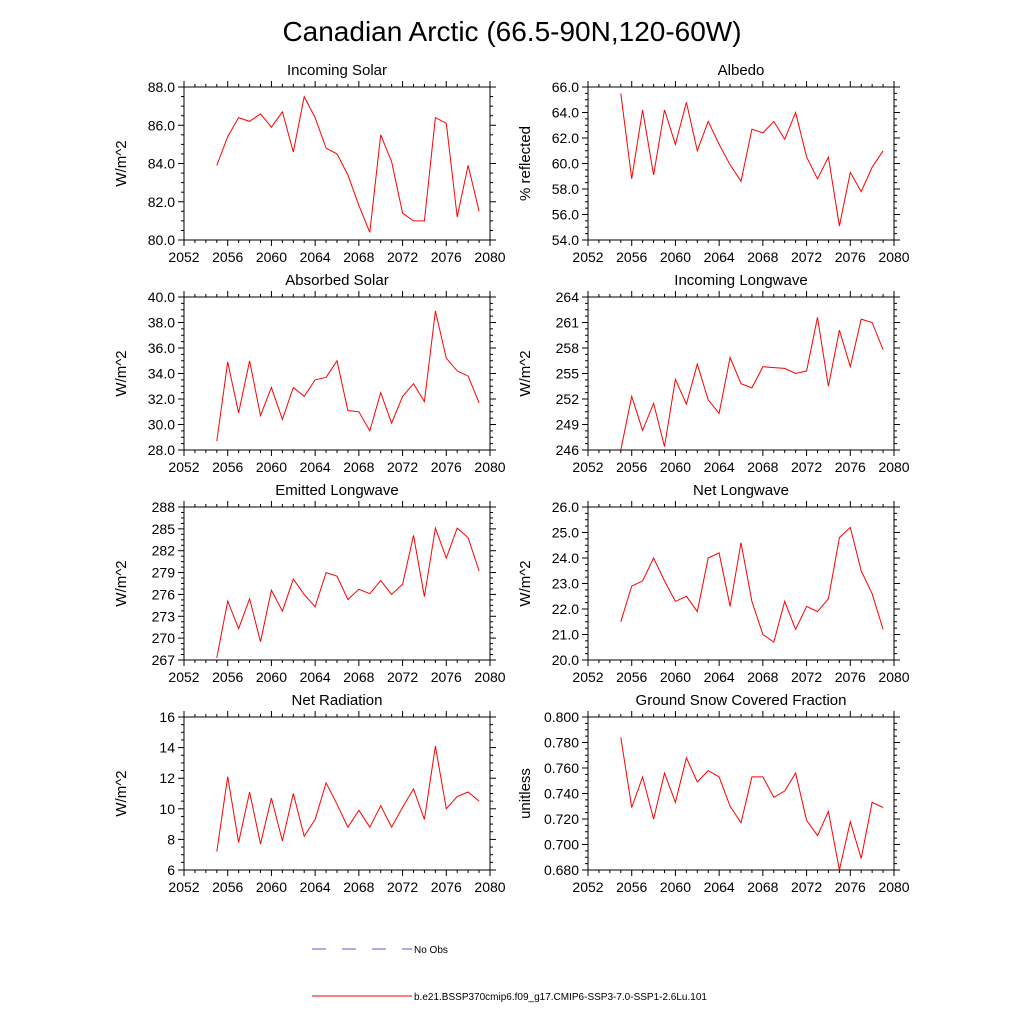  Describe the element at coordinates (171, 870) in the screenshot. I see `y-tick-label: 6` at that location.